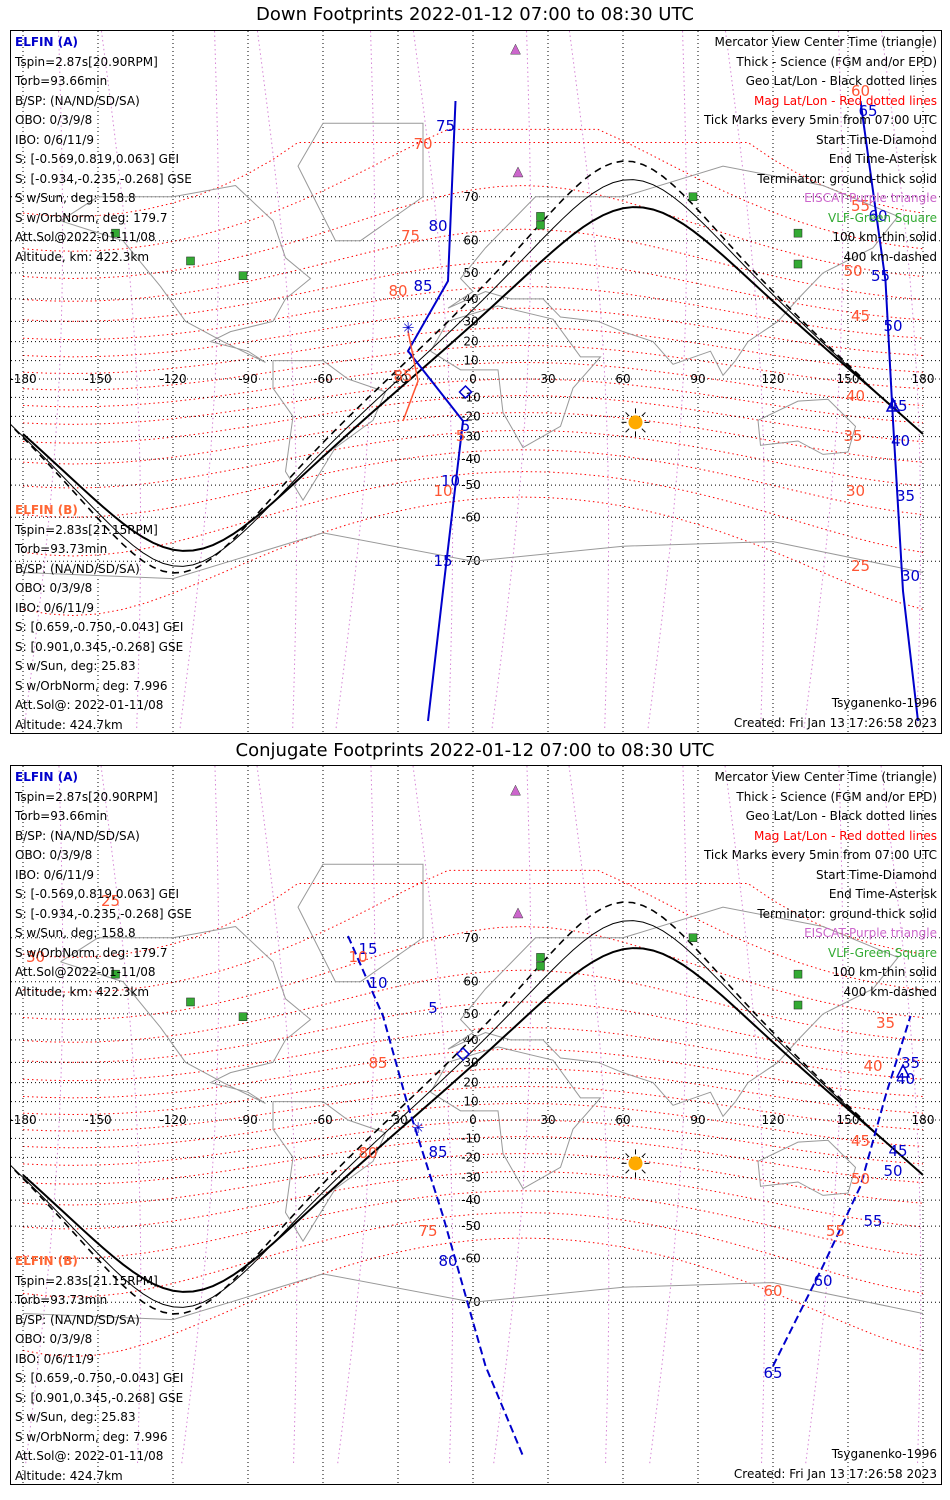  I want to click on elfin-b-tick-label: 75, so click(427, 1231).